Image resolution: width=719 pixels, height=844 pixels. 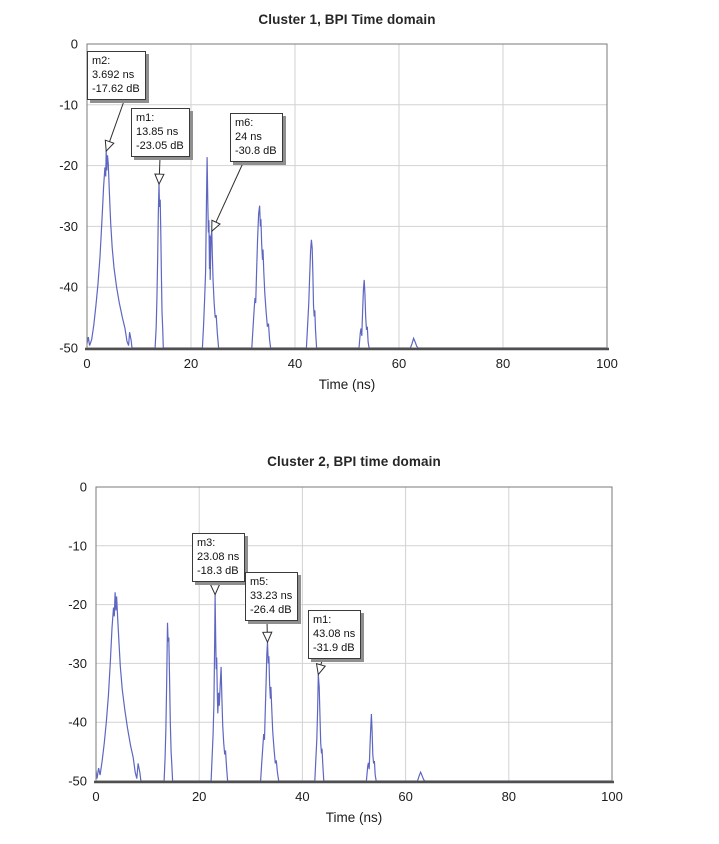 I want to click on marker-callout-m1: m1: 43.08 ns -31.9 dB, so click(x=335, y=634).